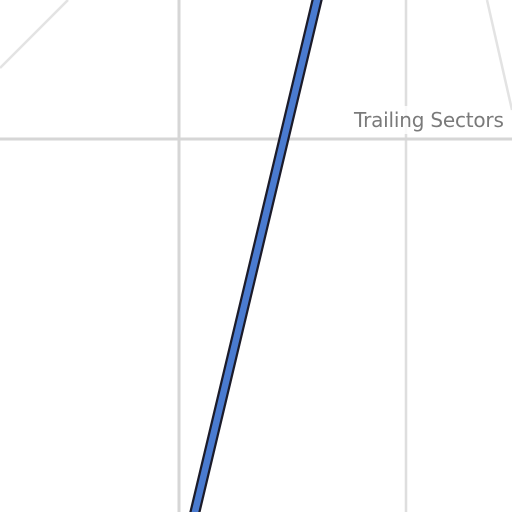 The width and height of the screenshot is (512, 512). What do you see at coordinates (498, 55) in the screenshot?
I see `minor-road-diagonal-right` at bounding box center [498, 55].